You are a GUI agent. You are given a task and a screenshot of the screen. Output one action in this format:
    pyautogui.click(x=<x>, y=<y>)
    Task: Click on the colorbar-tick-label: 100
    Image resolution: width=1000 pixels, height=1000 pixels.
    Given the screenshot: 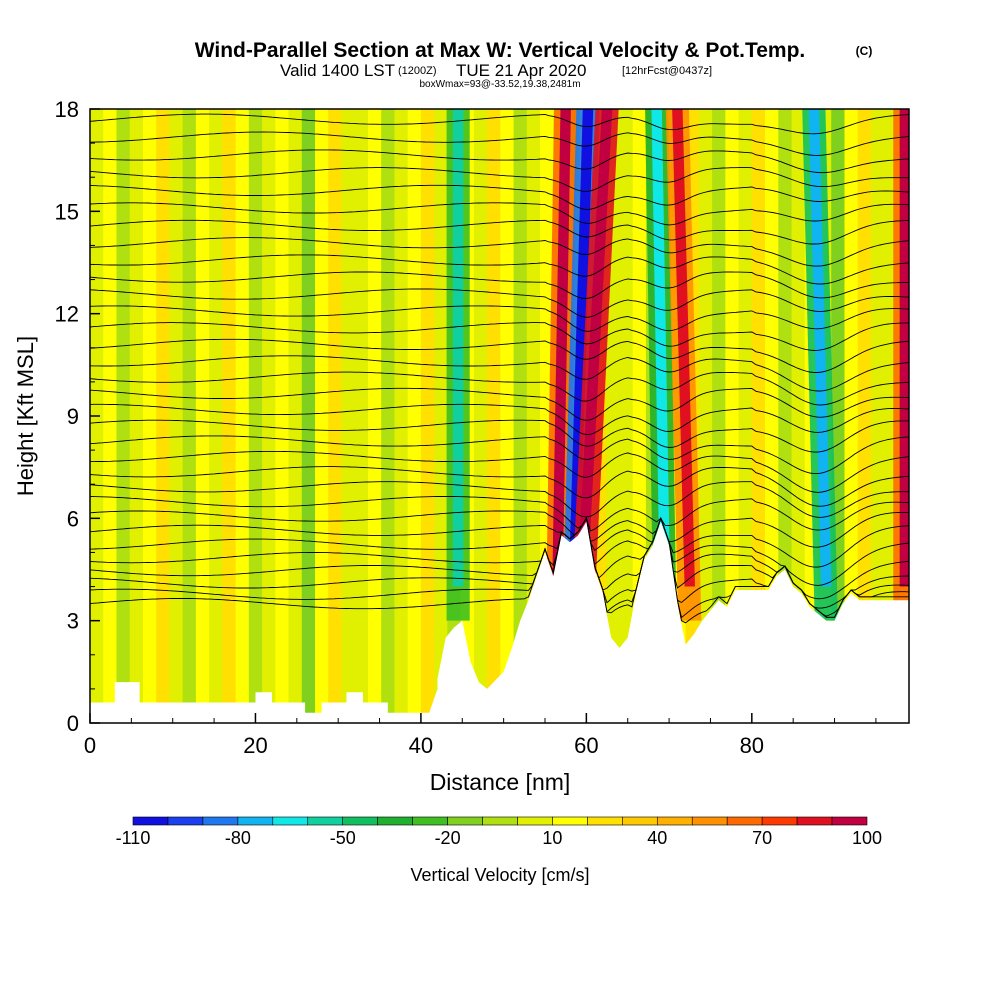 What is the action you would take?
    pyautogui.click(x=867, y=838)
    